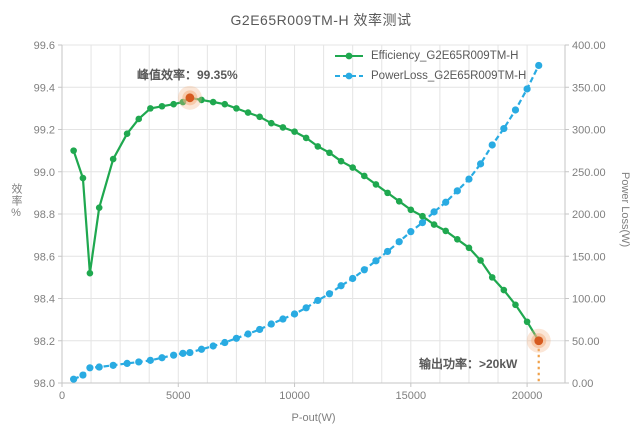 The image size is (642, 436). Describe the element at coordinates (589, 215) in the screenshot. I see `y-right-tick-label: 200.00` at that location.